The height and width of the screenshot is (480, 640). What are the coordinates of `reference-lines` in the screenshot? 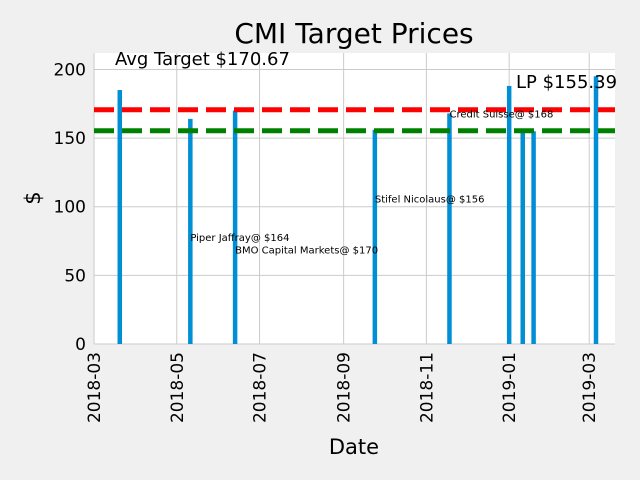 It's located at (354, 120).